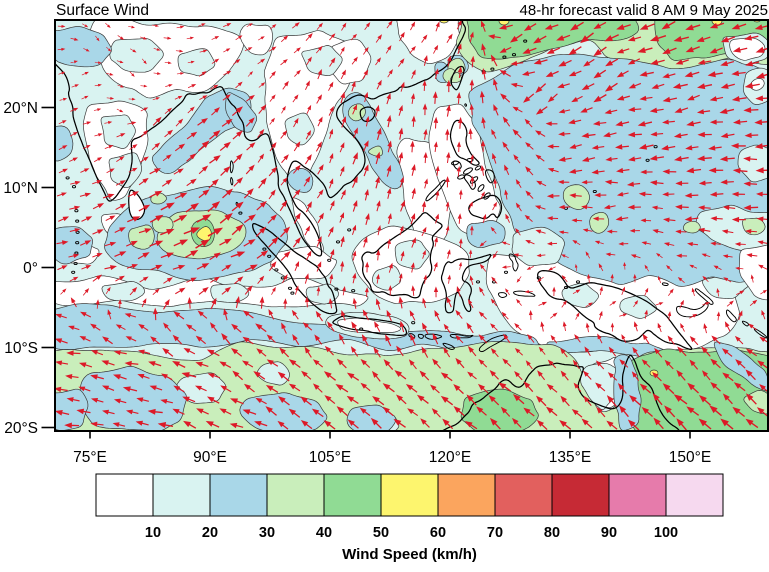  I want to click on svg-text: 30, so click(267, 533).